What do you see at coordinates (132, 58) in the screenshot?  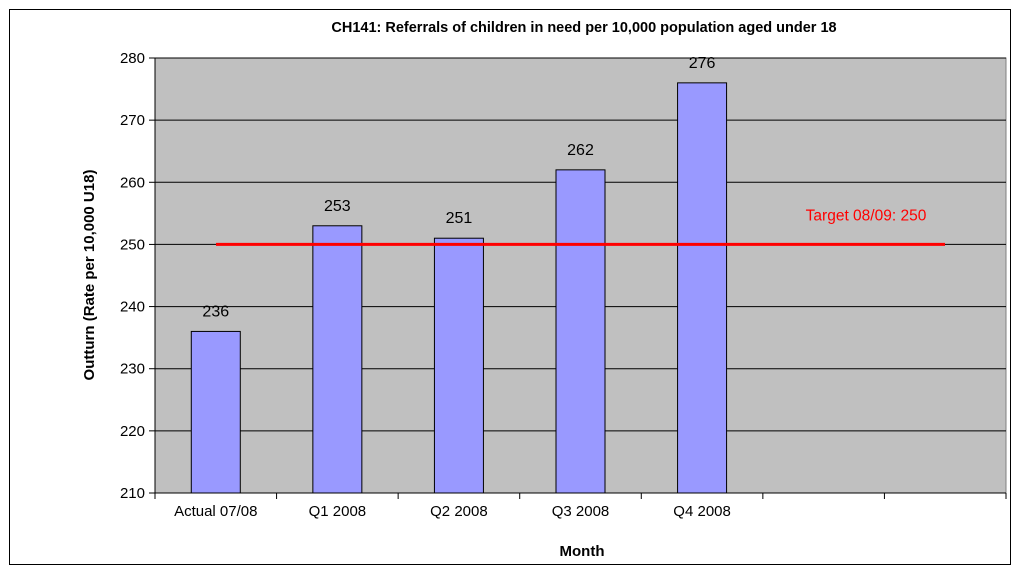 I see `y-tick-label: 280` at bounding box center [132, 58].